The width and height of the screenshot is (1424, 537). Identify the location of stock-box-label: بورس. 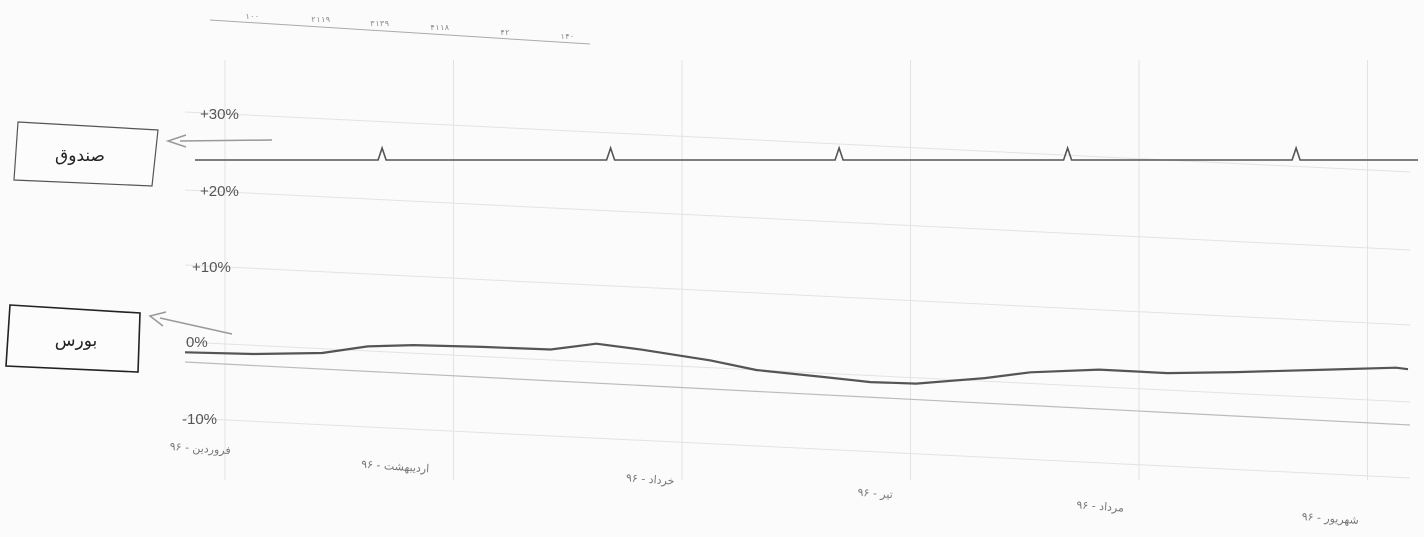
(76, 341).